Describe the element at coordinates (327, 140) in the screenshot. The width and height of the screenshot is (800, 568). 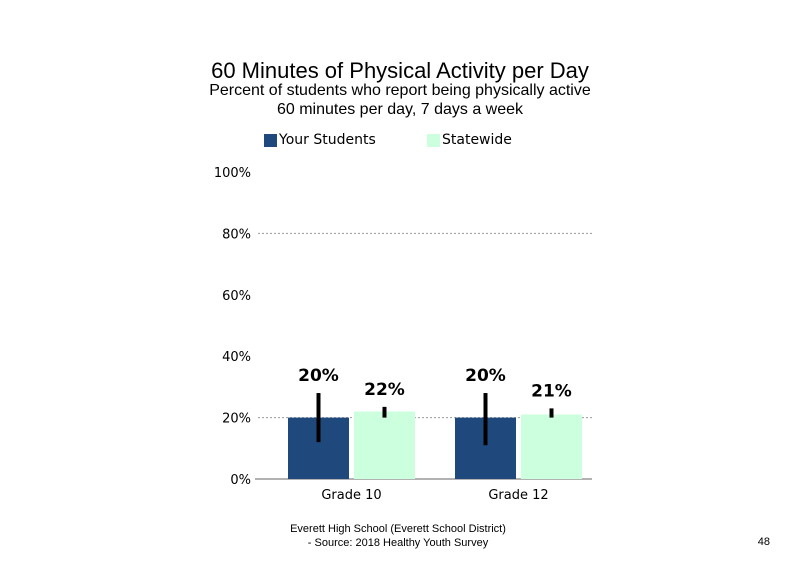
I see `legend-label-your-students: Your Students` at that location.